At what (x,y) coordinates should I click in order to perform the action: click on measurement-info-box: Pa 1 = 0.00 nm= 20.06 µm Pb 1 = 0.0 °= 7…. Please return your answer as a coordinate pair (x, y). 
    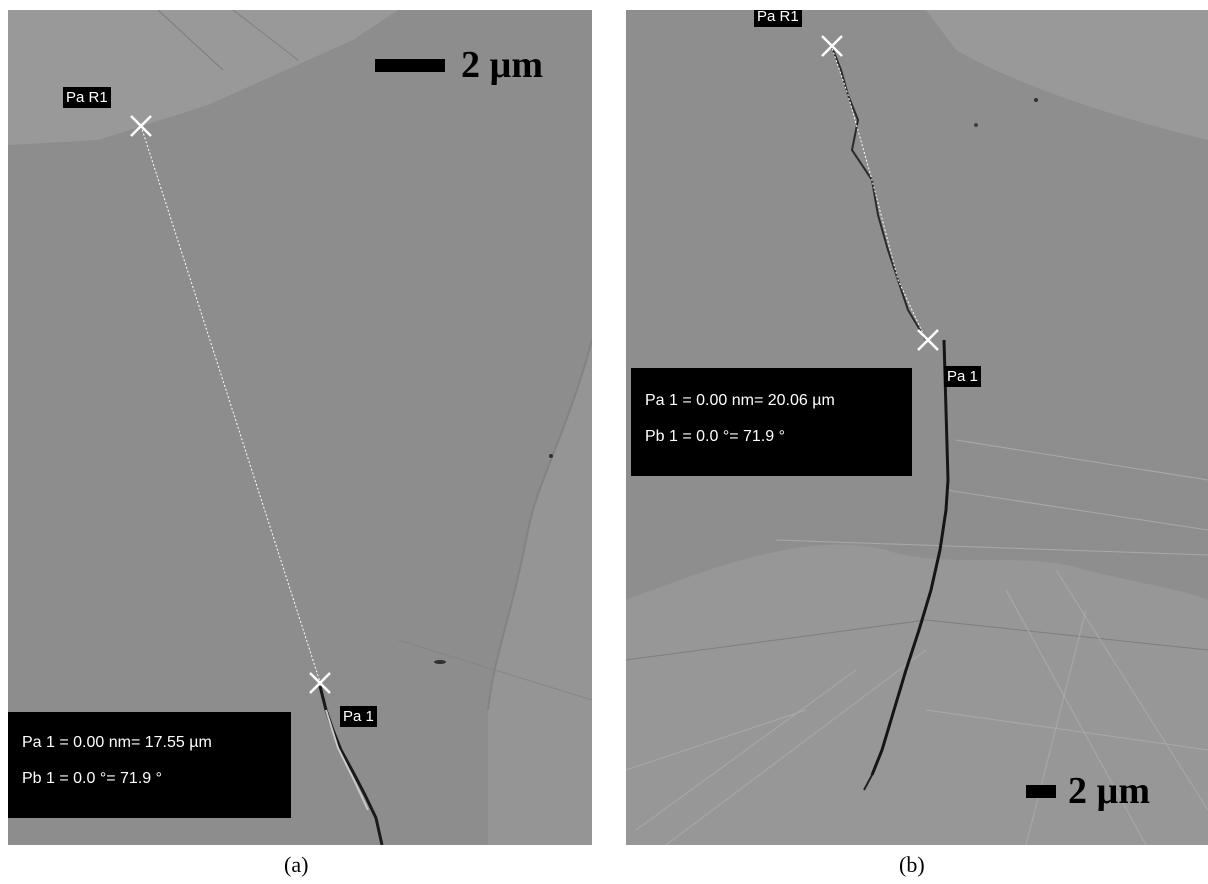
    Looking at the image, I should click on (771, 422).